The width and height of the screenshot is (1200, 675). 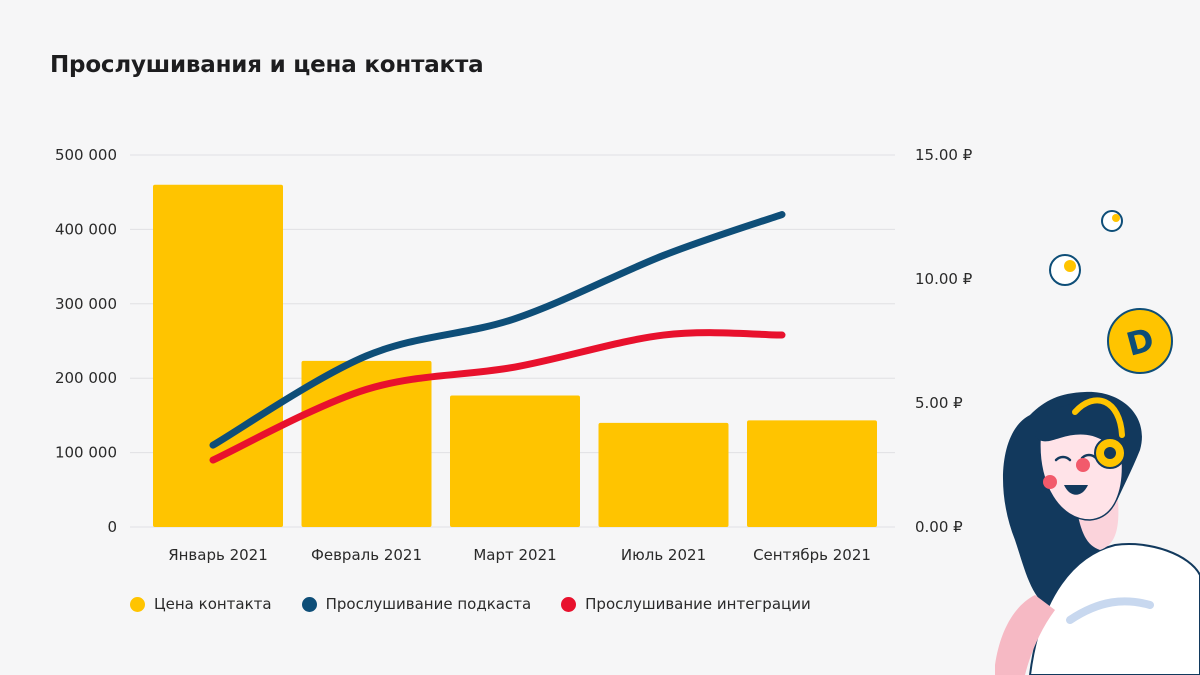 I want to click on coin-d-icon, so click(x=1140, y=341).